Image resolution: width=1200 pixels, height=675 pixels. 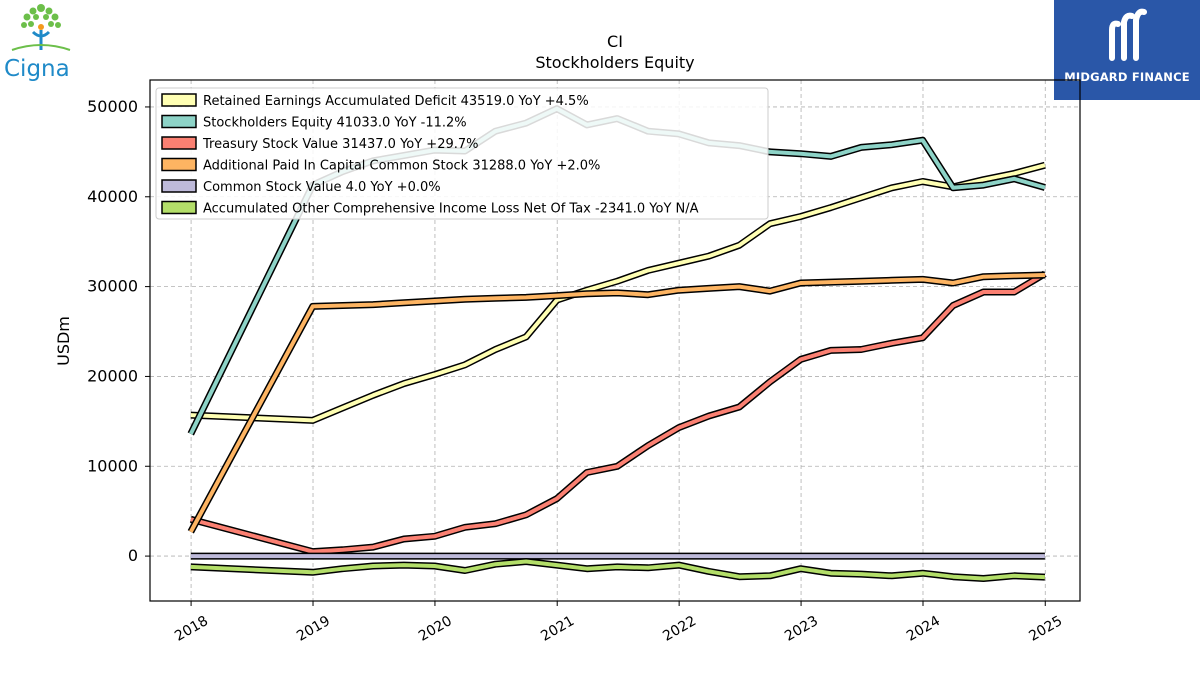 What do you see at coordinates (112, 106) in the screenshot?
I see `y-tick-label: 50000` at bounding box center [112, 106].